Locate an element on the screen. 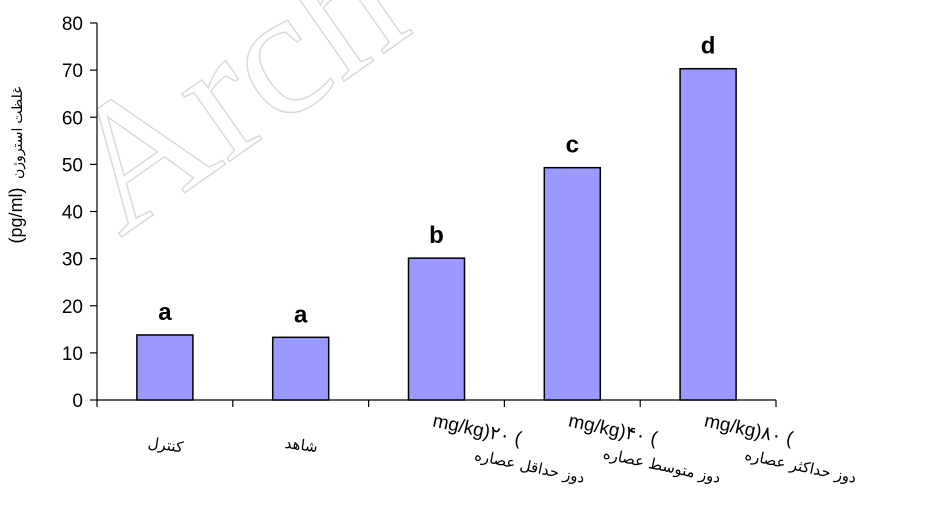 The width and height of the screenshot is (944, 513). y-tick-label: 60 is located at coordinates (72, 118).